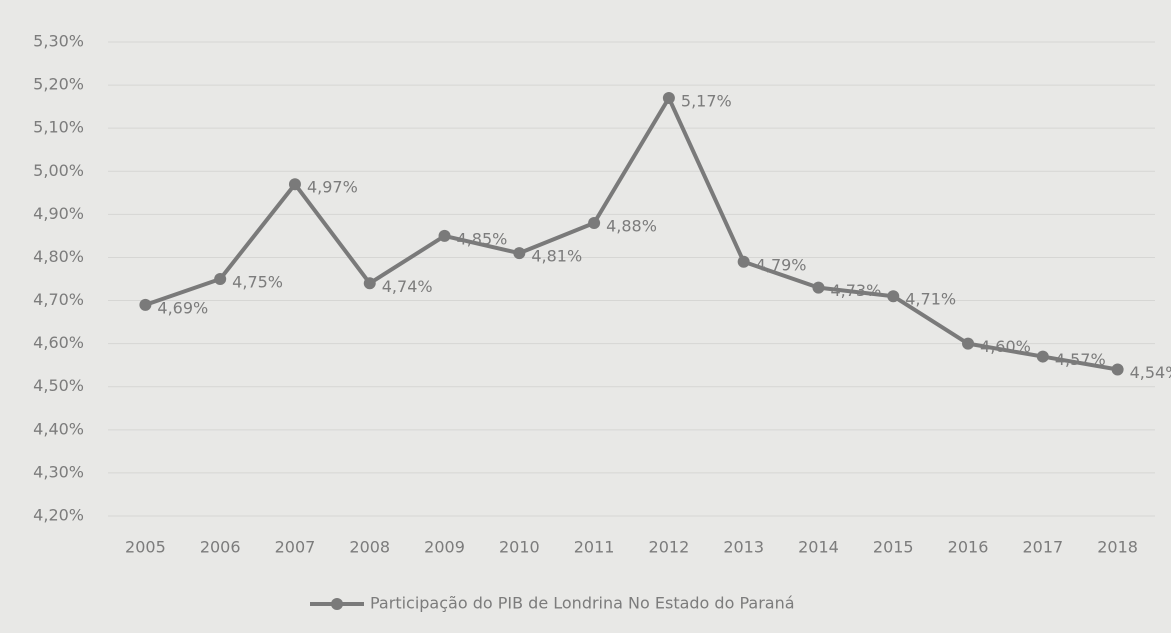 Image resolution: width=1171 pixels, height=633 pixels. What do you see at coordinates (58, 170) in the screenshot?
I see `y-tick-label: 5,00%` at bounding box center [58, 170].